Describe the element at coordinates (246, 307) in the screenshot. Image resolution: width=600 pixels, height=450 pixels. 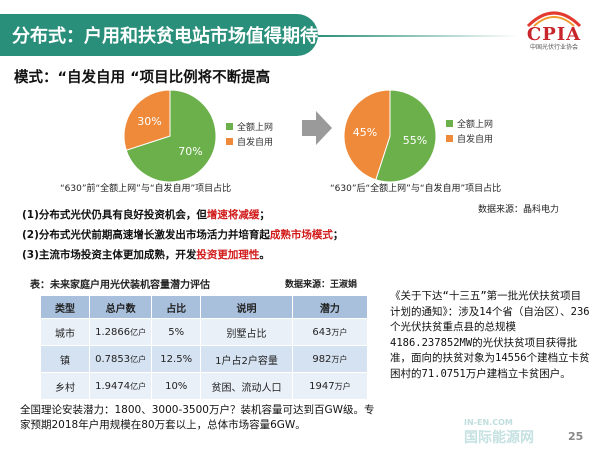
I see `header-note: 说明` at that location.